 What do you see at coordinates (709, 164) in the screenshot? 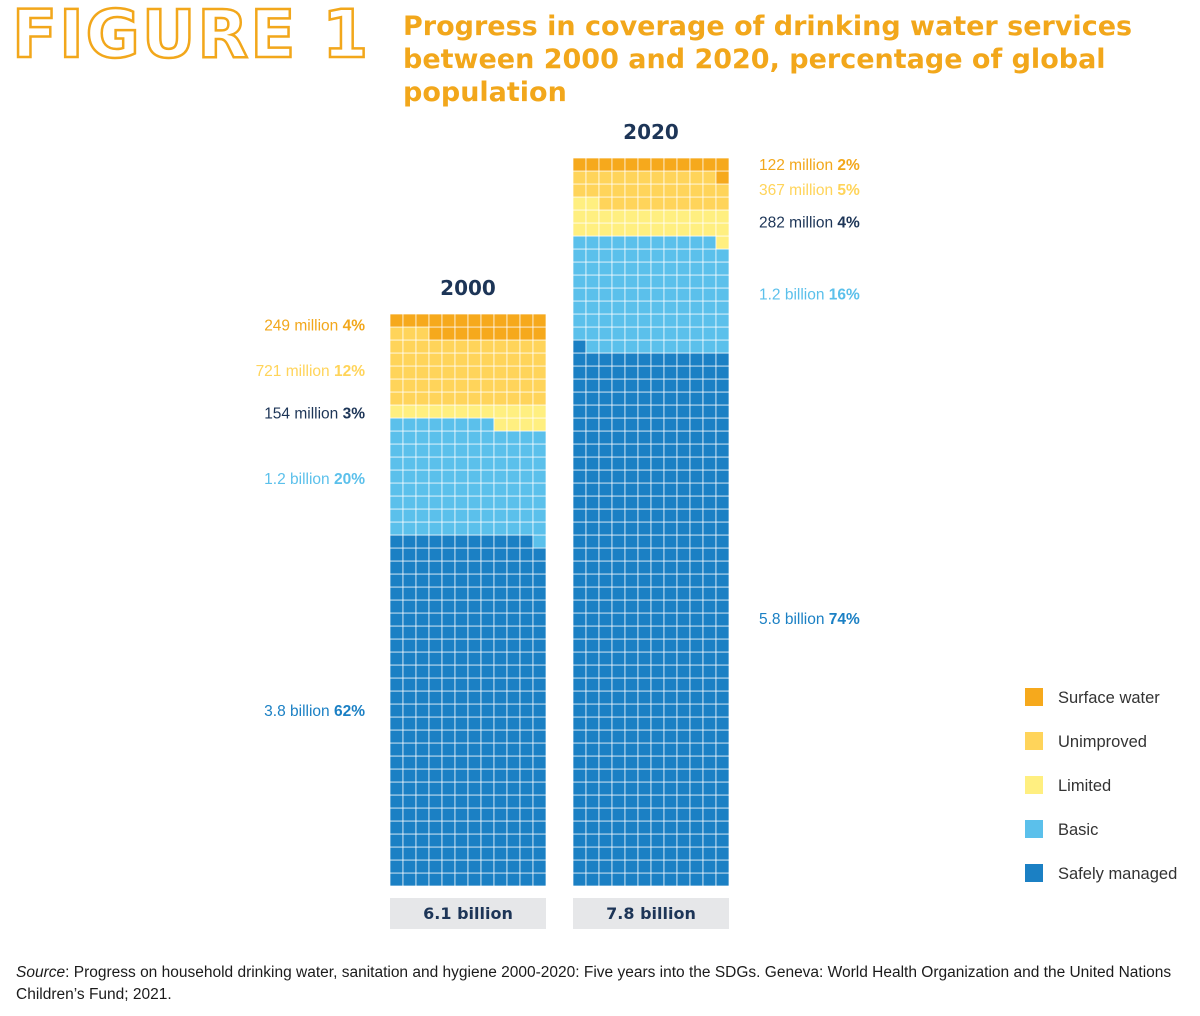
I see `waffle-cell-surface-water-2020` at bounding box center [709, 164].